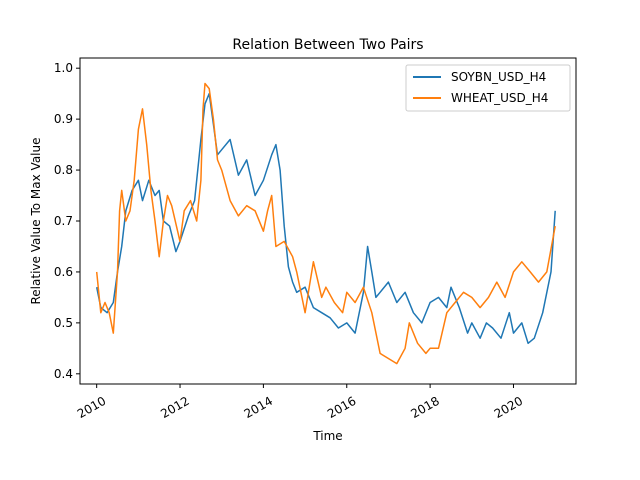 This screenshot has width=640, height=480. I want to click on legend-label-soybn: SOYBN_USD_H4, so click(498, 77).